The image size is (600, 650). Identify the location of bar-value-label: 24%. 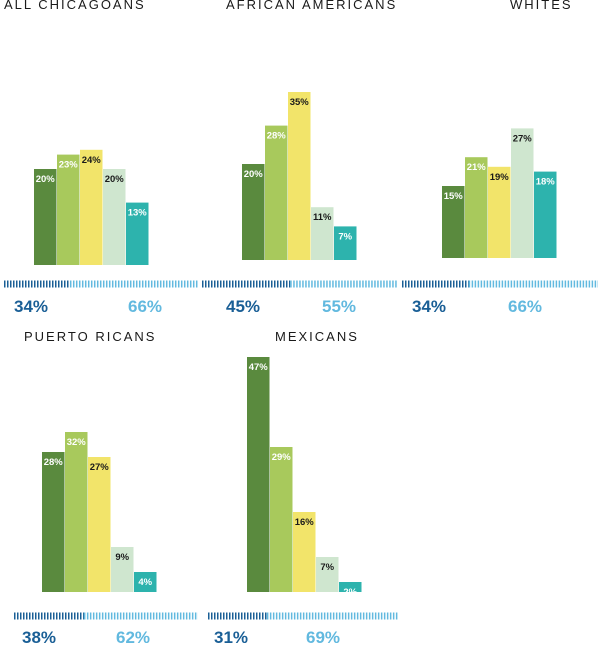
(92, 160).